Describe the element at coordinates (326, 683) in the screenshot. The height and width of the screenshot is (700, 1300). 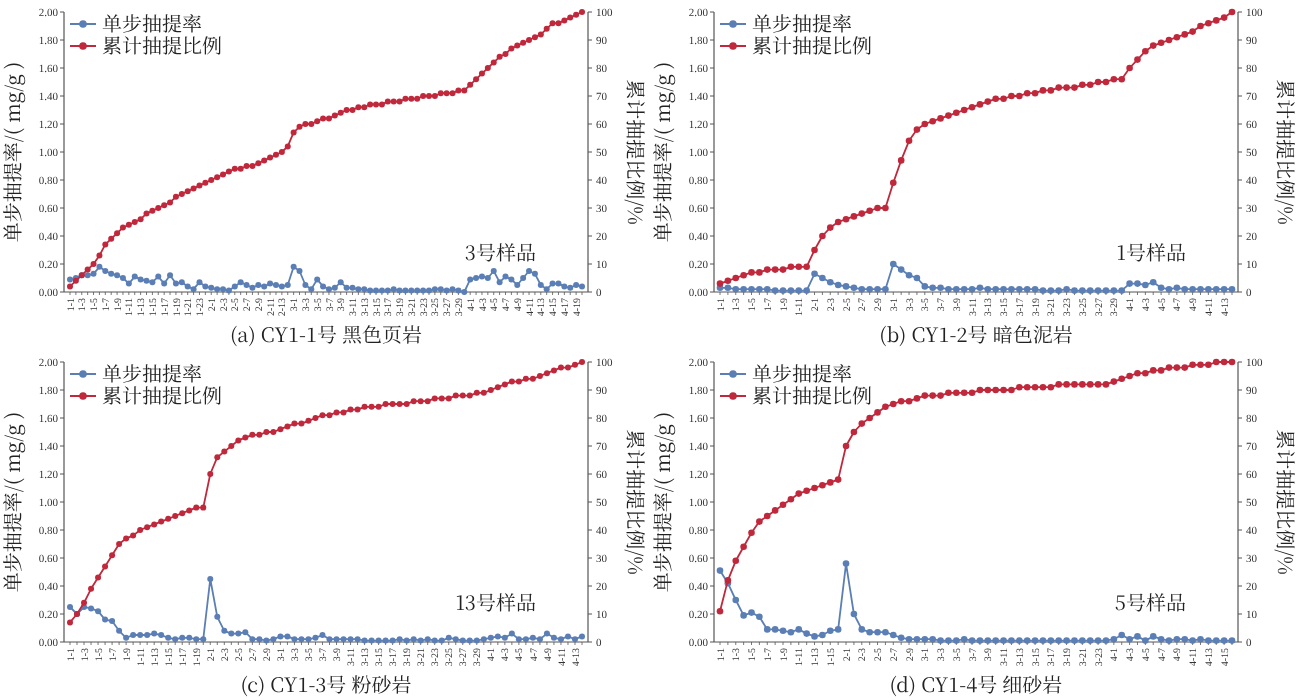
I see `text: (c) CY1-3号 粉砂岩` at that location.